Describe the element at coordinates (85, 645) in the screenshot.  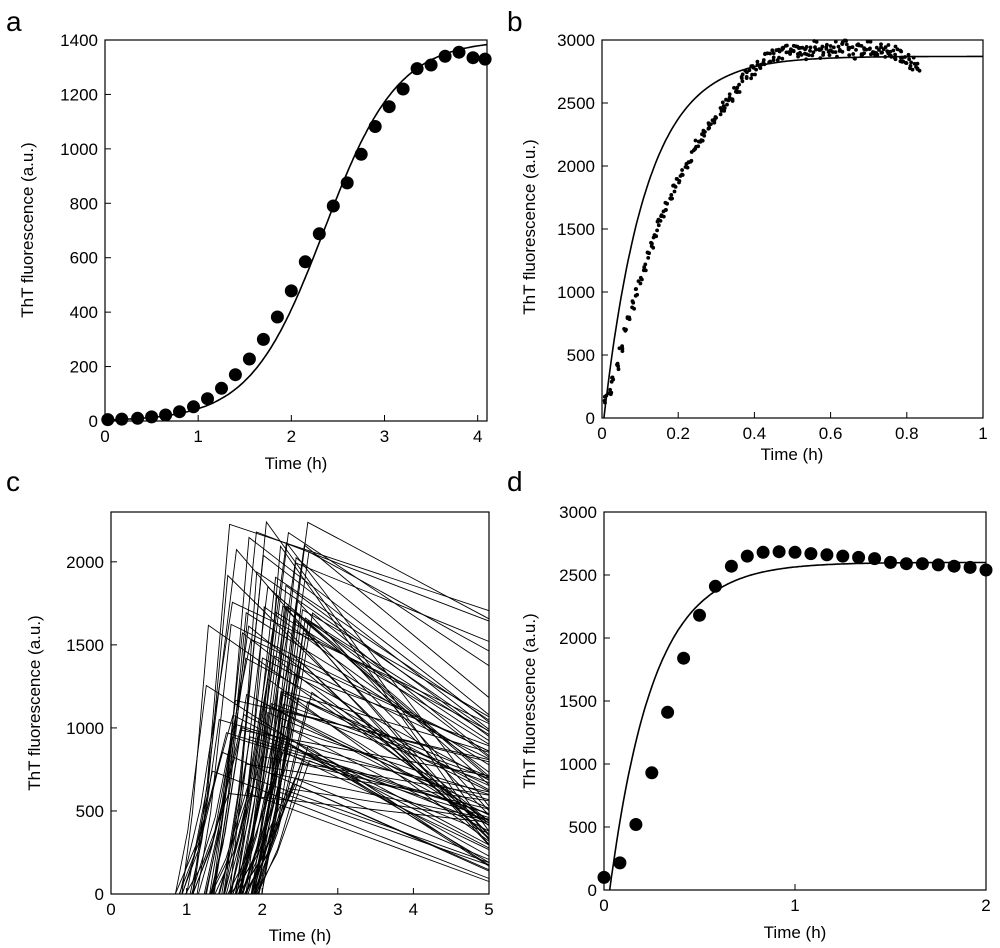
I see `y-tick-label: 1500` at that location.